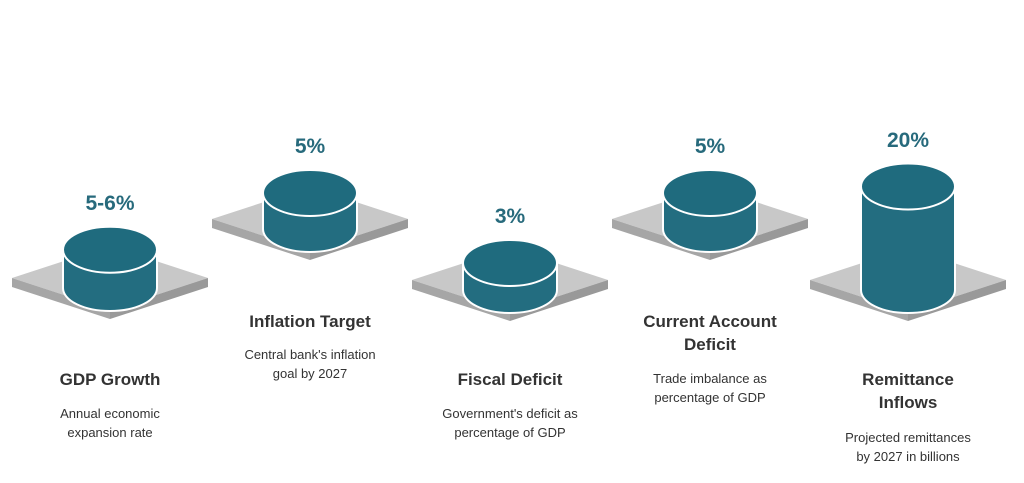 This screenshot has height=483, width=1024. I want to click on value-label-1: 5-6%, so click(110, 203).